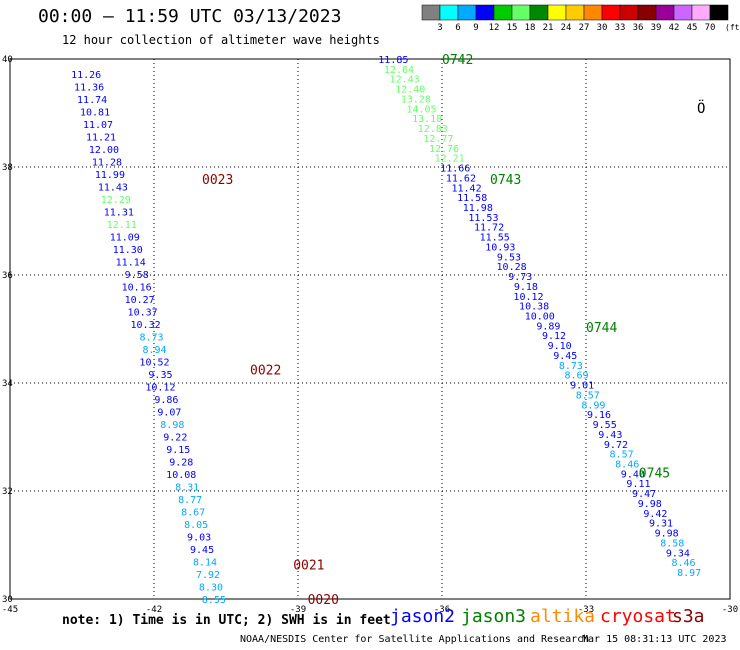 The height and width of the screenshot is (650, 740). Describe the element at coordinates (455, 169) in the screenshot. I see `wave-height-label: 11.66` at that location.